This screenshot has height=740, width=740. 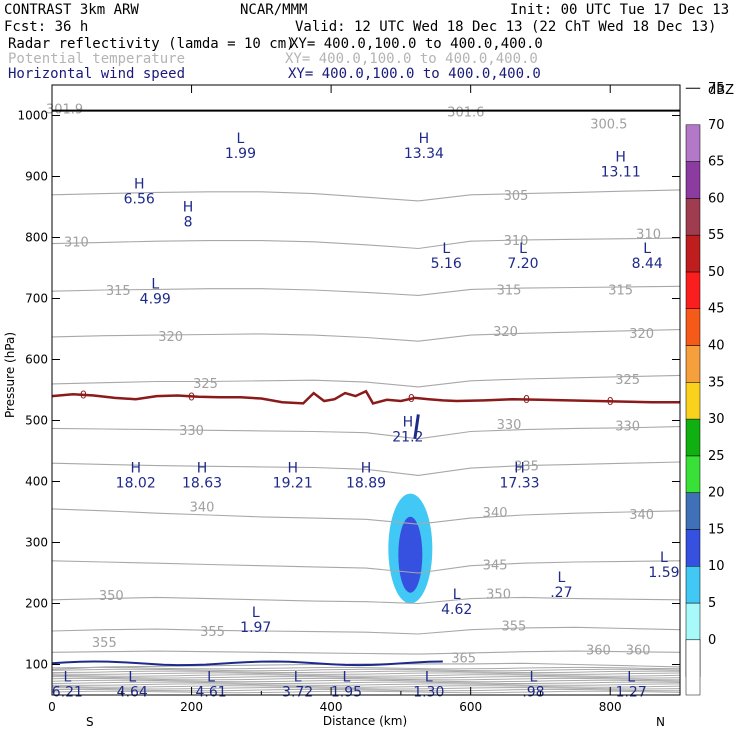 I want to click on header-line4-left: Potential temperature, so click(x=96, y=59).